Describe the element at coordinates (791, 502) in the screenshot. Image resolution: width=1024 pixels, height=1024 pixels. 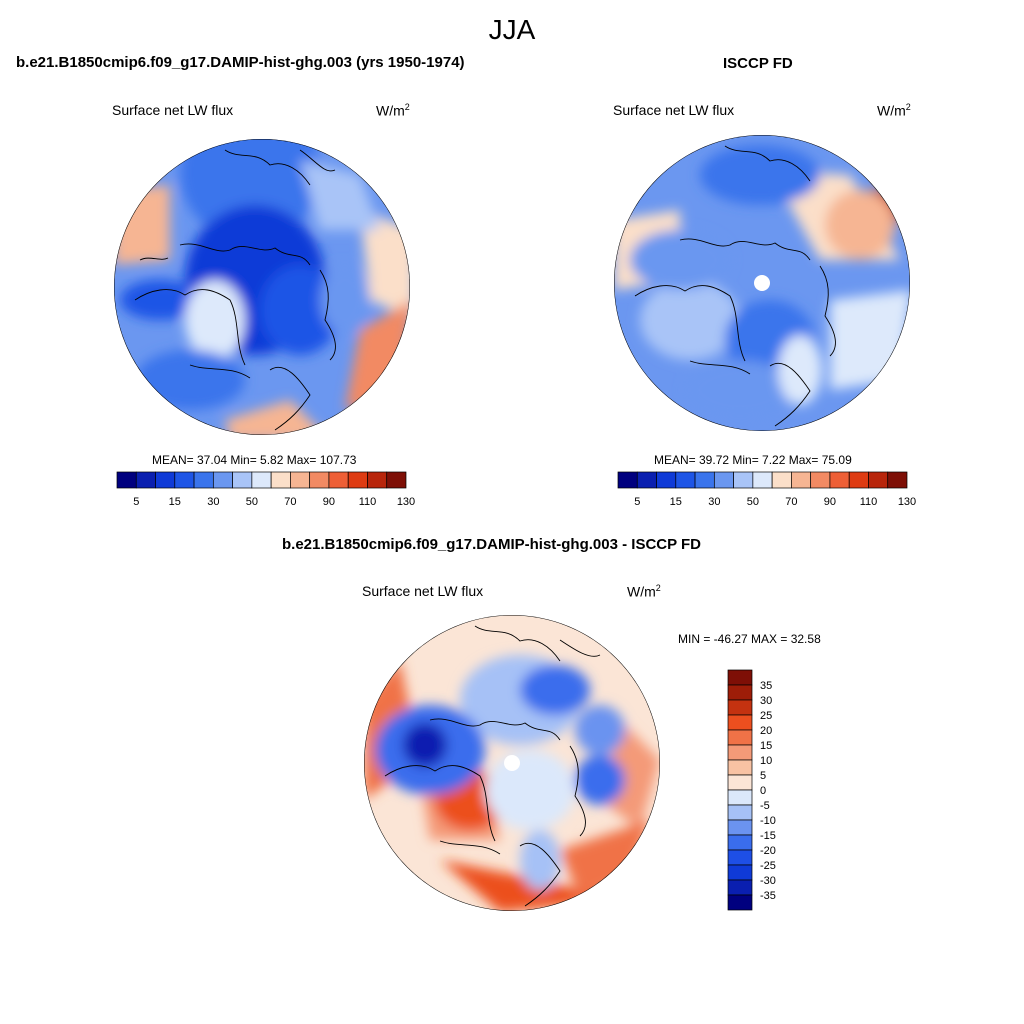
I see `panel2-colorbar-label: 70` at that location.